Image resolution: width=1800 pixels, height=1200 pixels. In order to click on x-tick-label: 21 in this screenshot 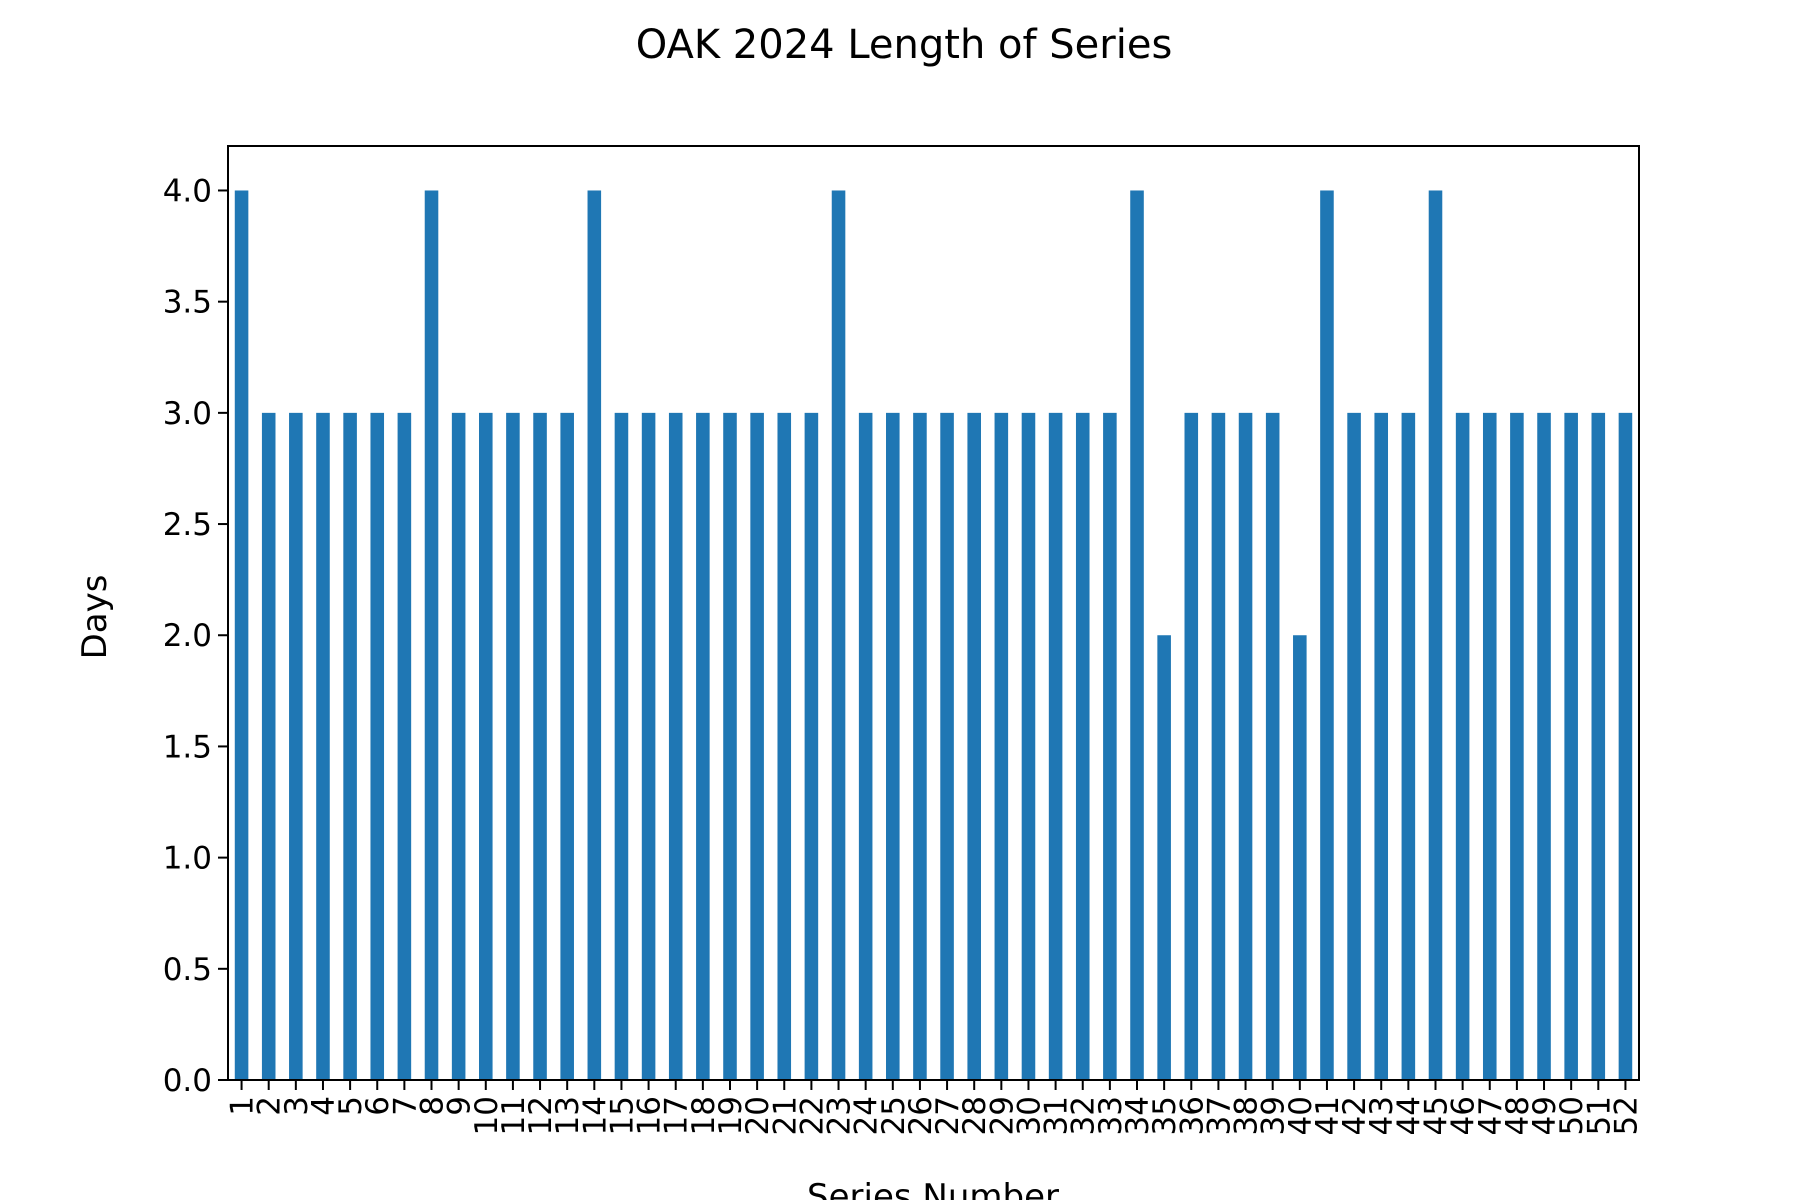, I will do `click(785, 1115)`.